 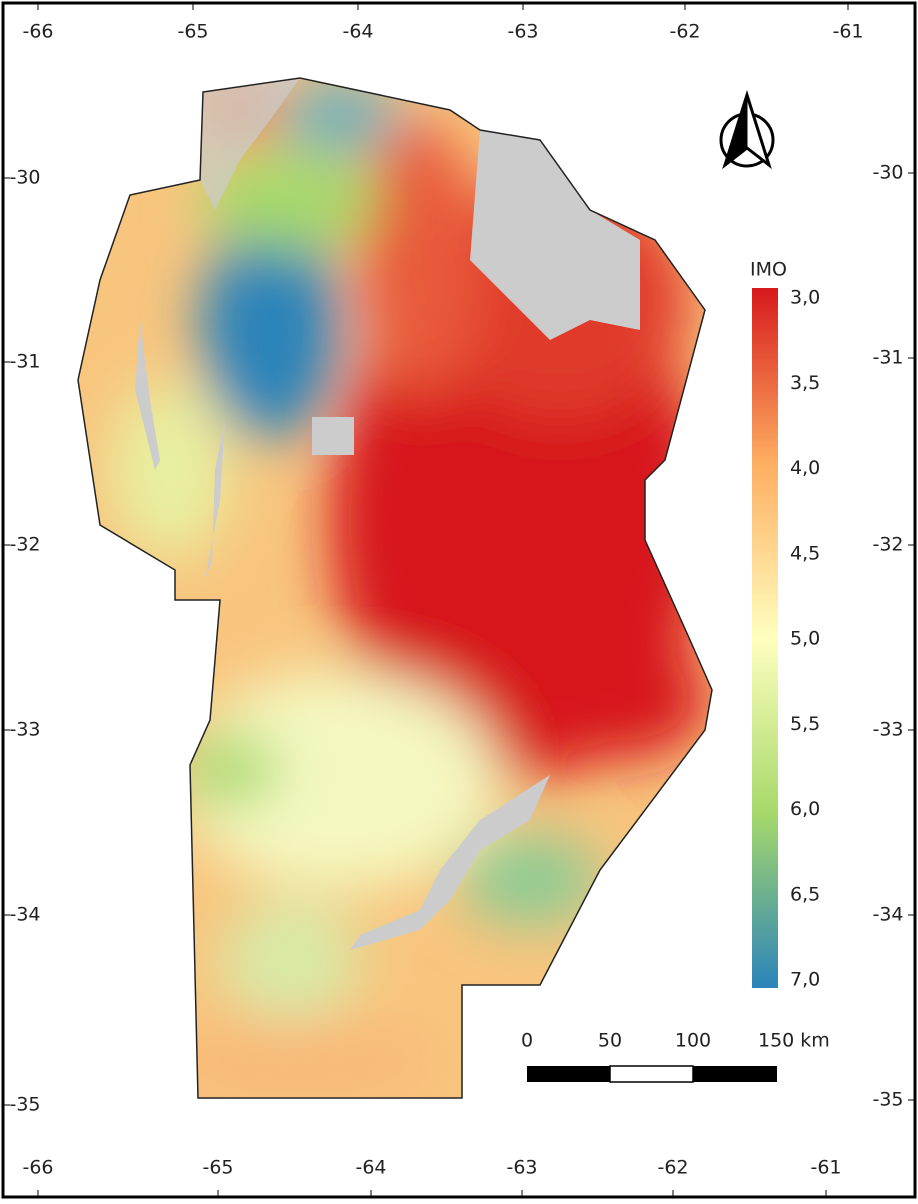 I want to click on scale-label: 50, so click(x=610, y=1041).